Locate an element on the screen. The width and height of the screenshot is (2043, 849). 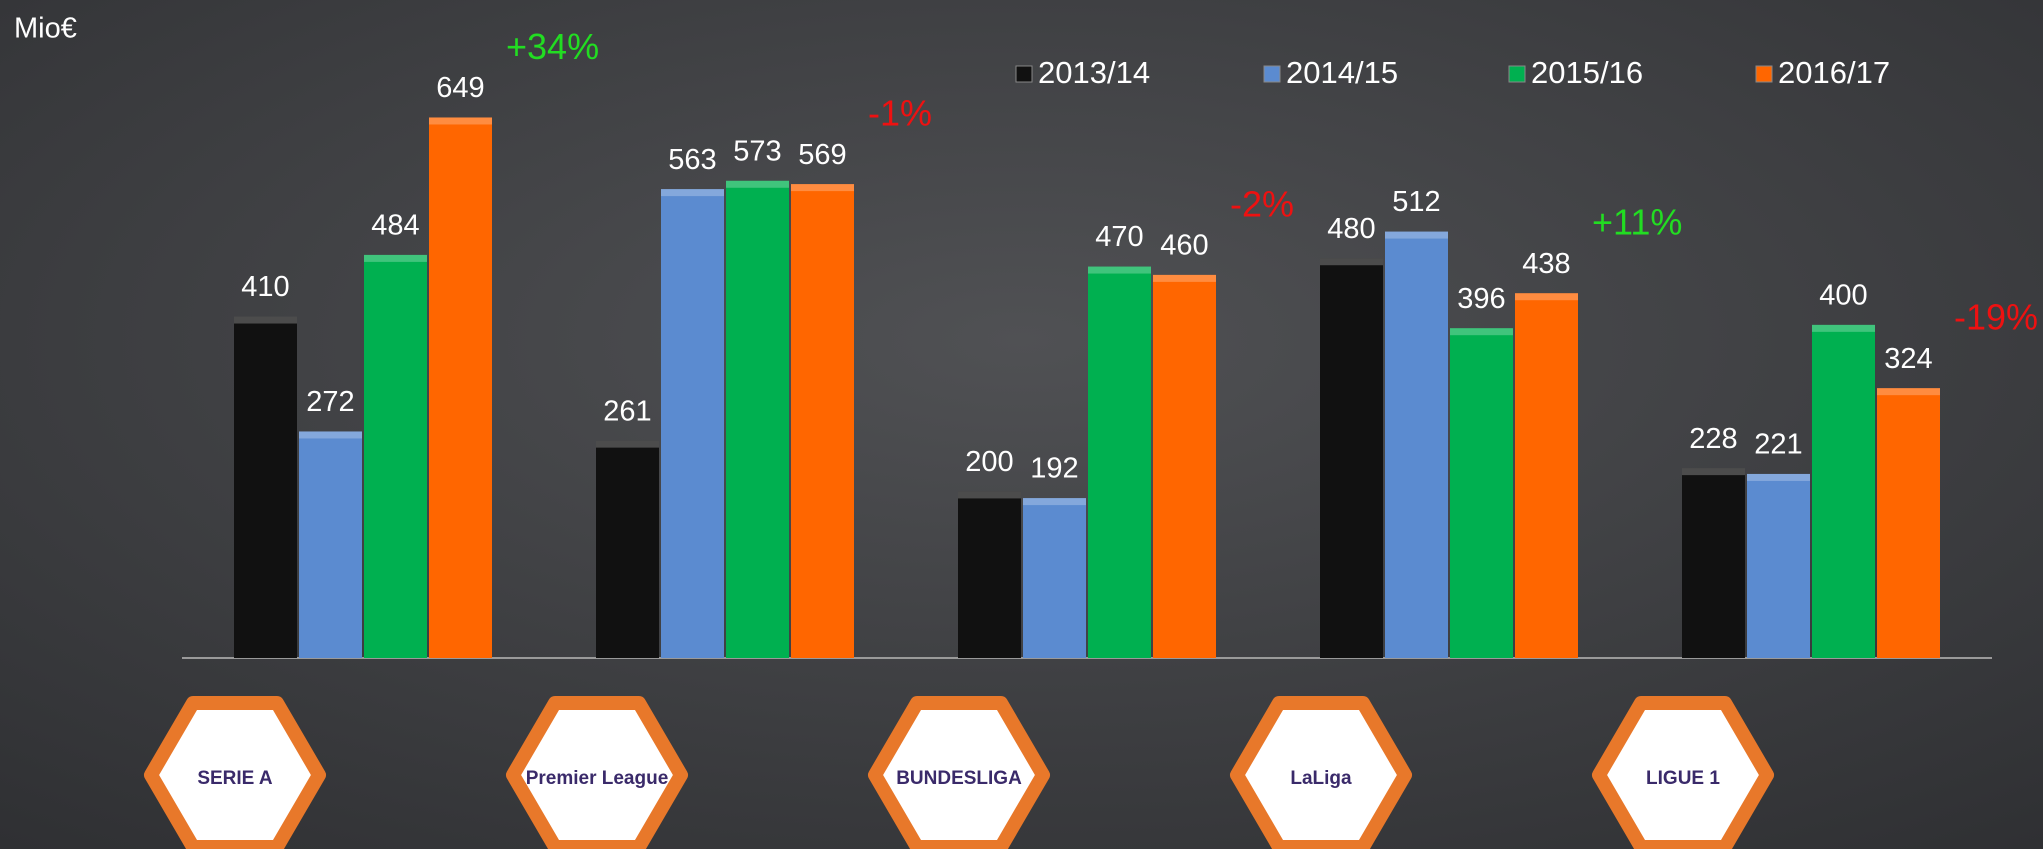
legend-label: 2014/15 is located at coordinates (1342, 72).